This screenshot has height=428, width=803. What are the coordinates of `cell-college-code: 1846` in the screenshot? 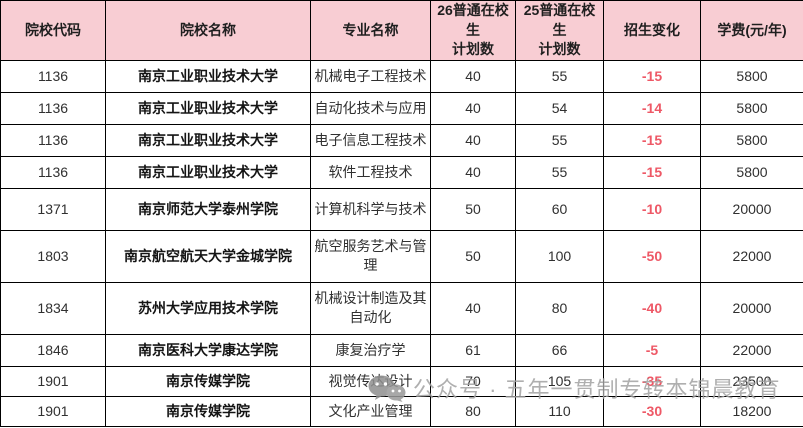 It's located at (53, 350).